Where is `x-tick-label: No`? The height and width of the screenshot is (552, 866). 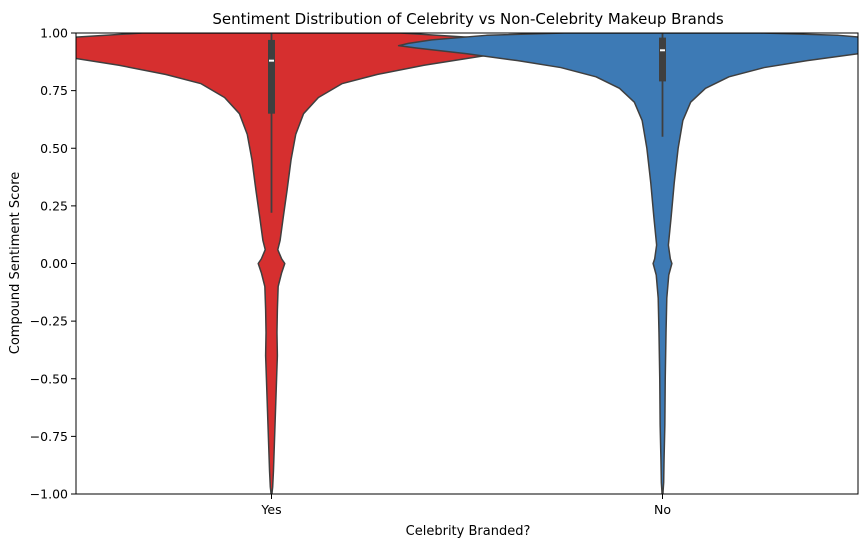
x-tick-label: No is located at coordinates (662, 509).